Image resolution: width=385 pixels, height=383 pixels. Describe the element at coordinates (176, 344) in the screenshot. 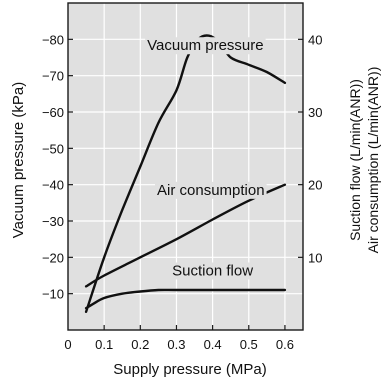

I see `x-tick-label: 0.3` at that location.